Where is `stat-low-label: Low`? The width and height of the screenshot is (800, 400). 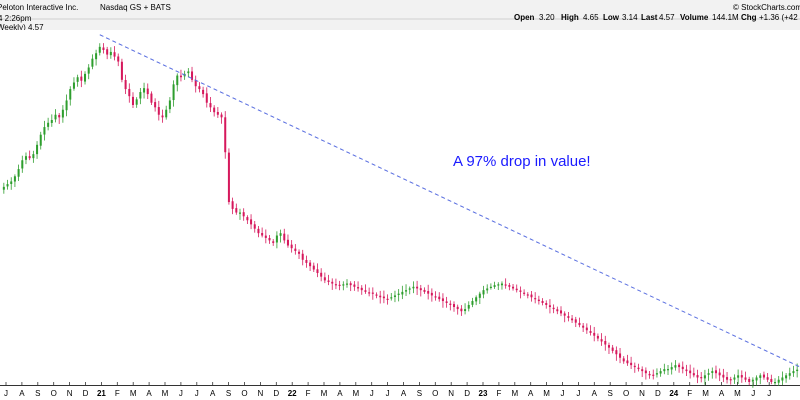 stat-low-label: Low is located at coordinates (611, 17).